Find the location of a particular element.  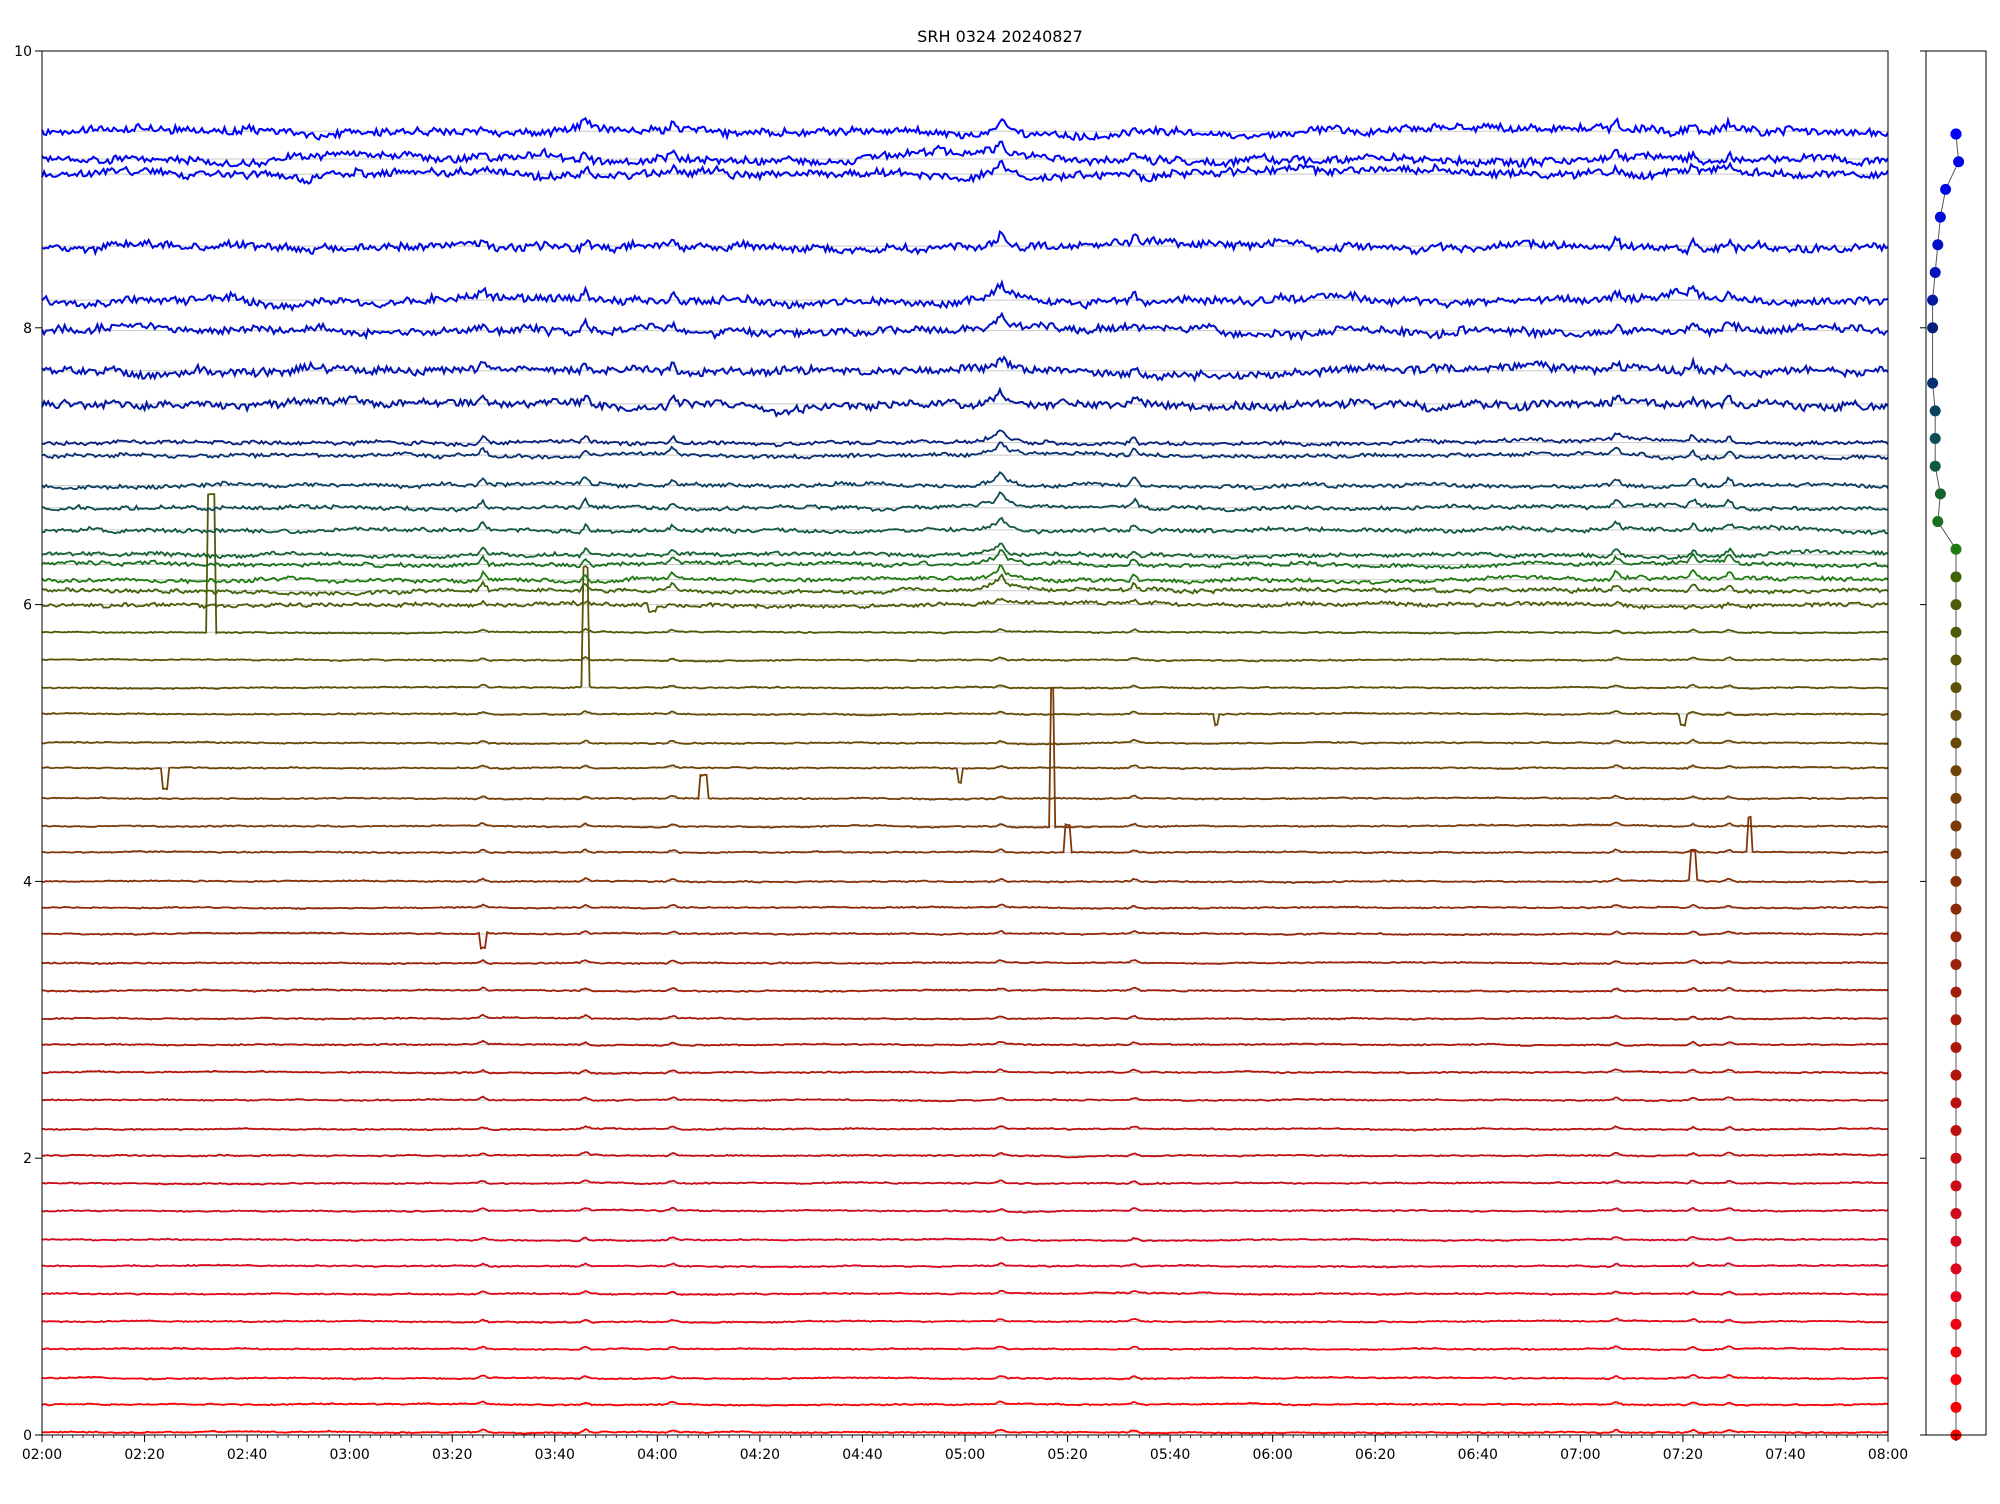

x-tick-label: 04:40 is located at coordinates (862, 1455).